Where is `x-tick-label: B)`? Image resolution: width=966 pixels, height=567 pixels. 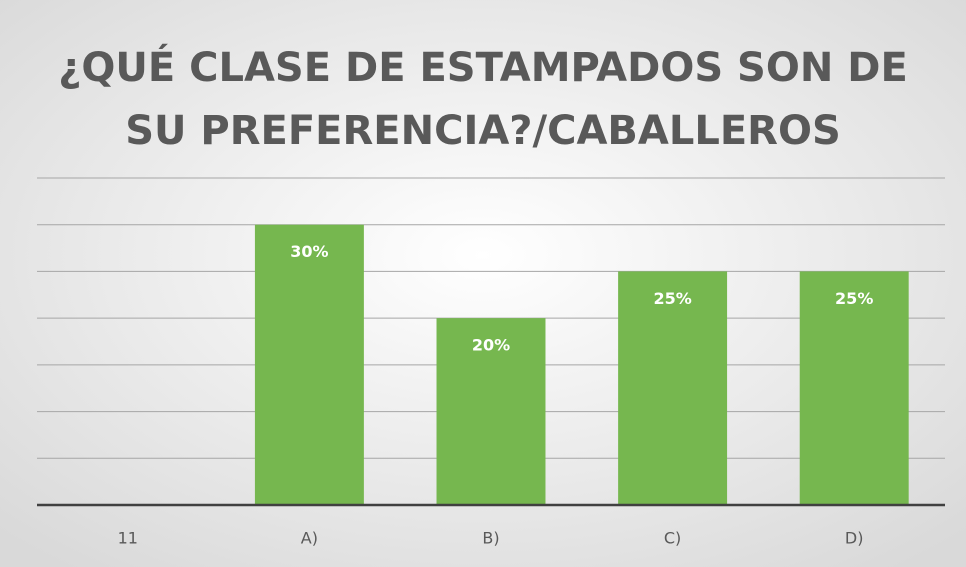
x-tick-label: B) is located at coordinates (490, 538).